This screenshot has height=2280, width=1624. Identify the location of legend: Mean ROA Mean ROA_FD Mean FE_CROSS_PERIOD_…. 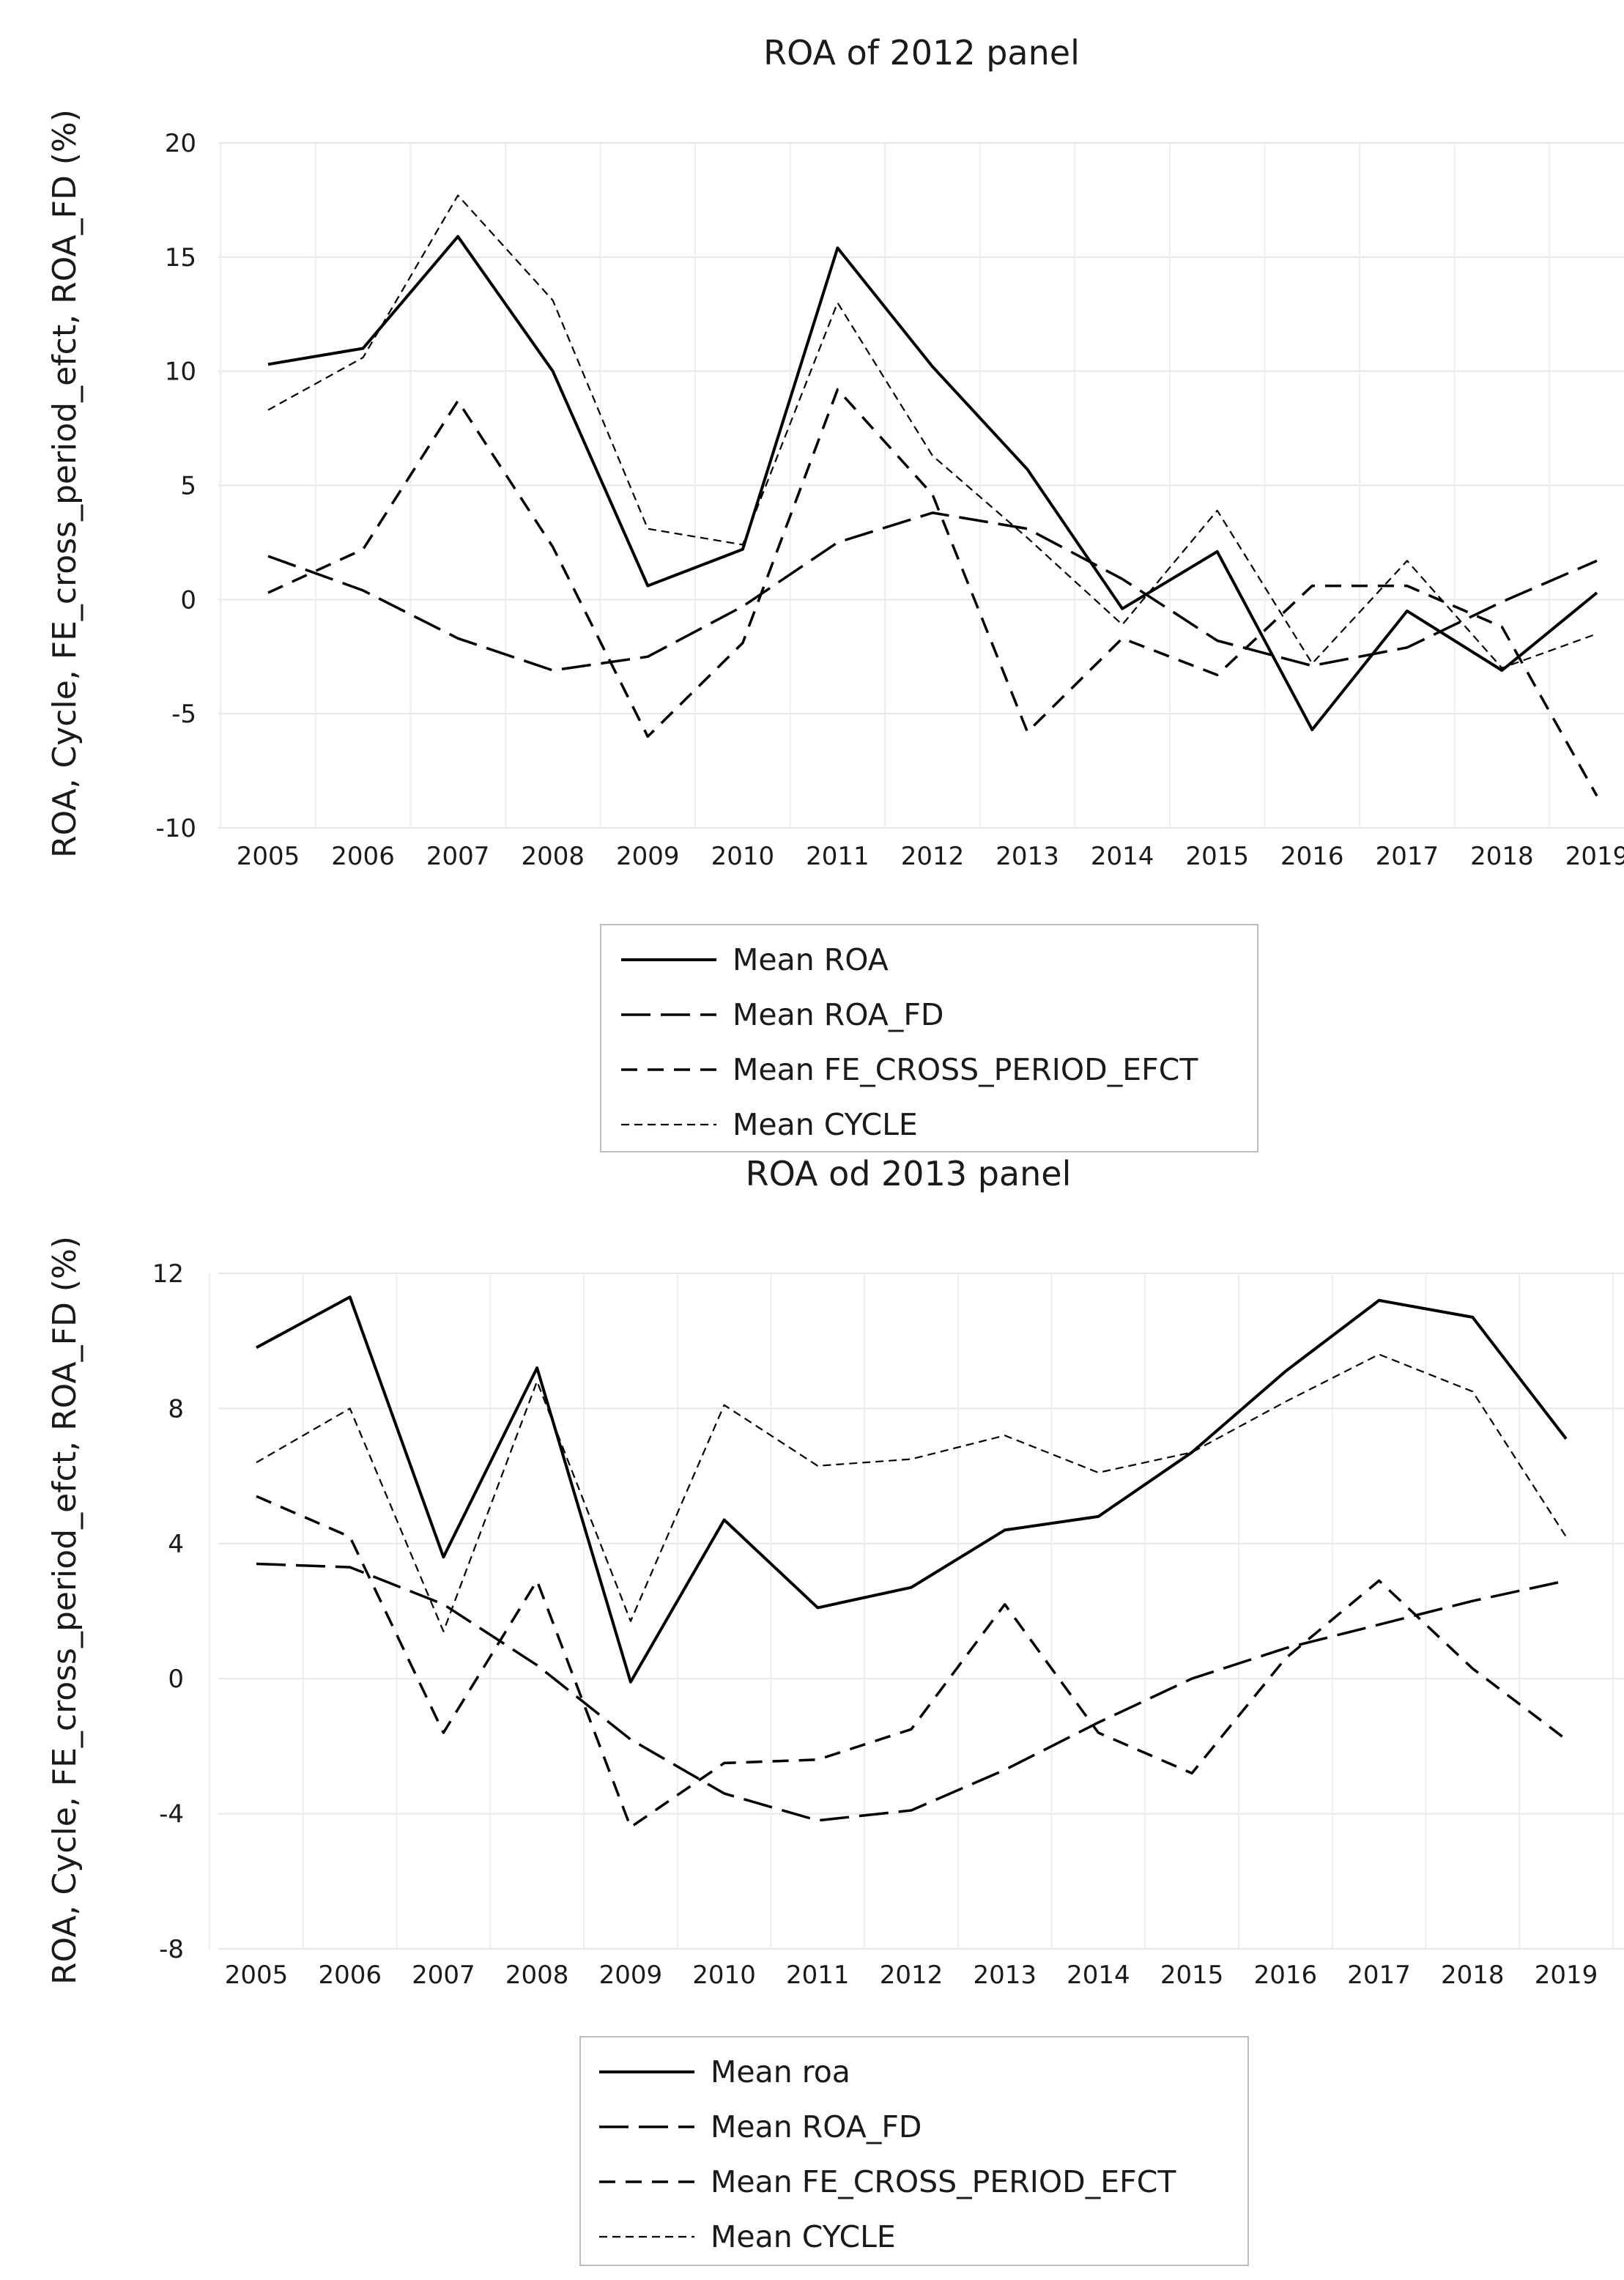
(929, 1038).